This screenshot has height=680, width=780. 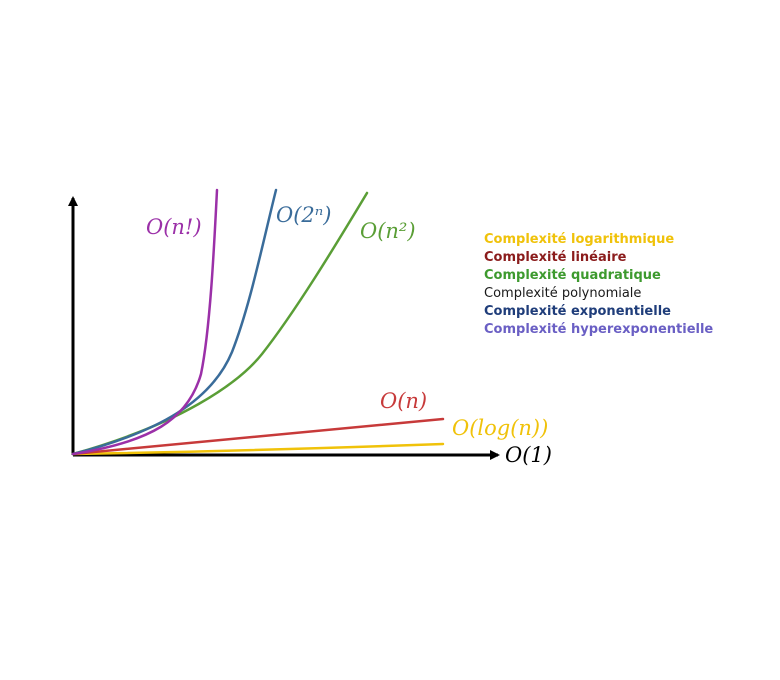 I want to click on legend-item-exponential: Complexité exponentielle, so click(x=577, y=311).